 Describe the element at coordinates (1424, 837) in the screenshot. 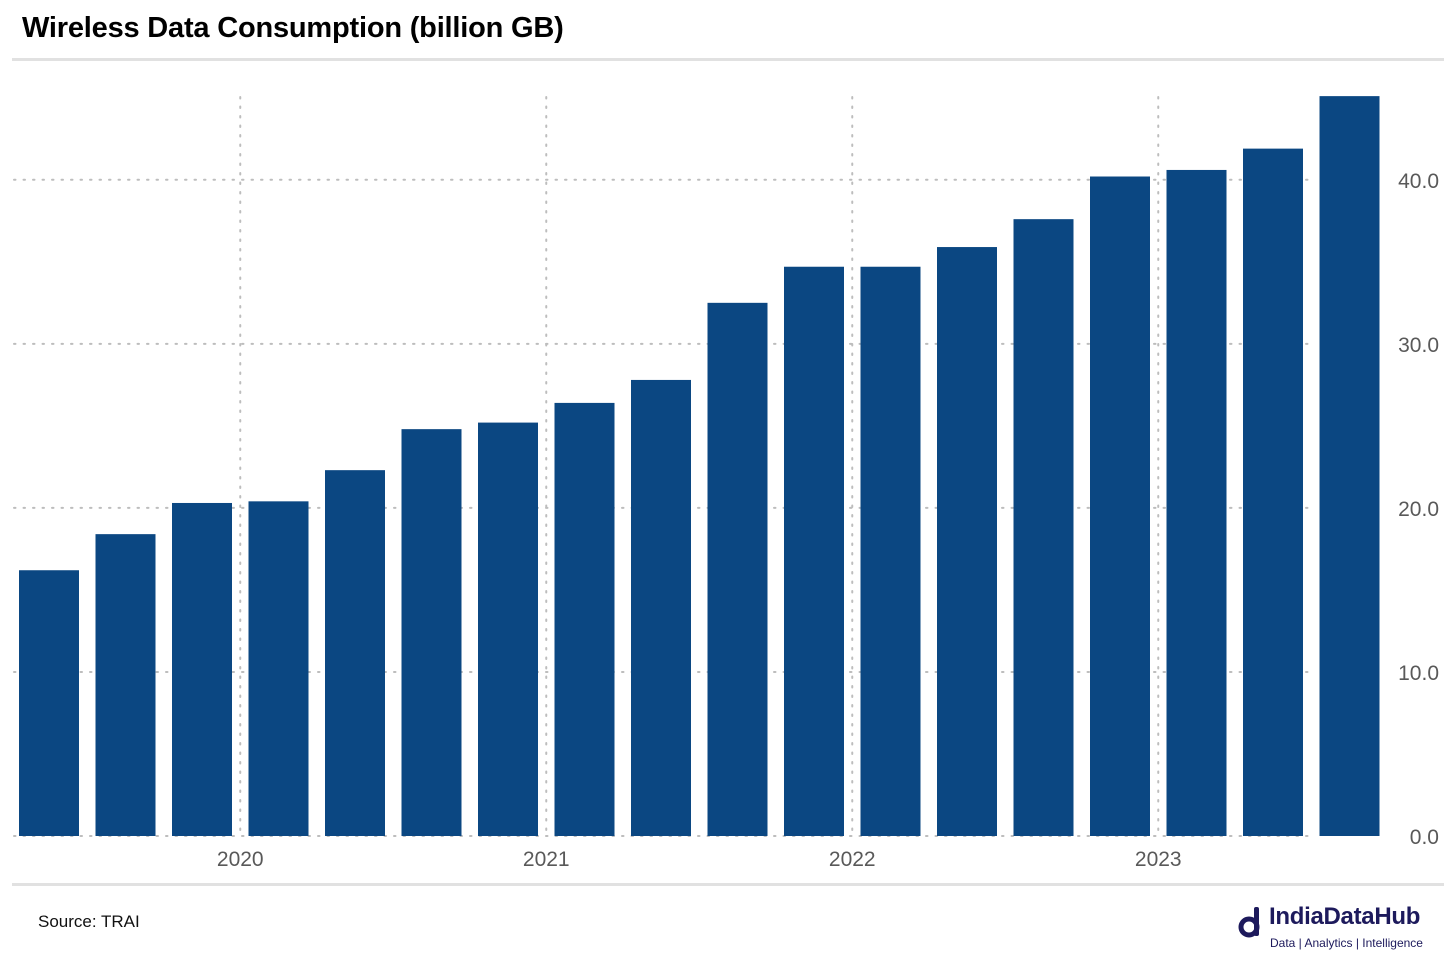

I see `y-tick-label: 0.0` at that location.